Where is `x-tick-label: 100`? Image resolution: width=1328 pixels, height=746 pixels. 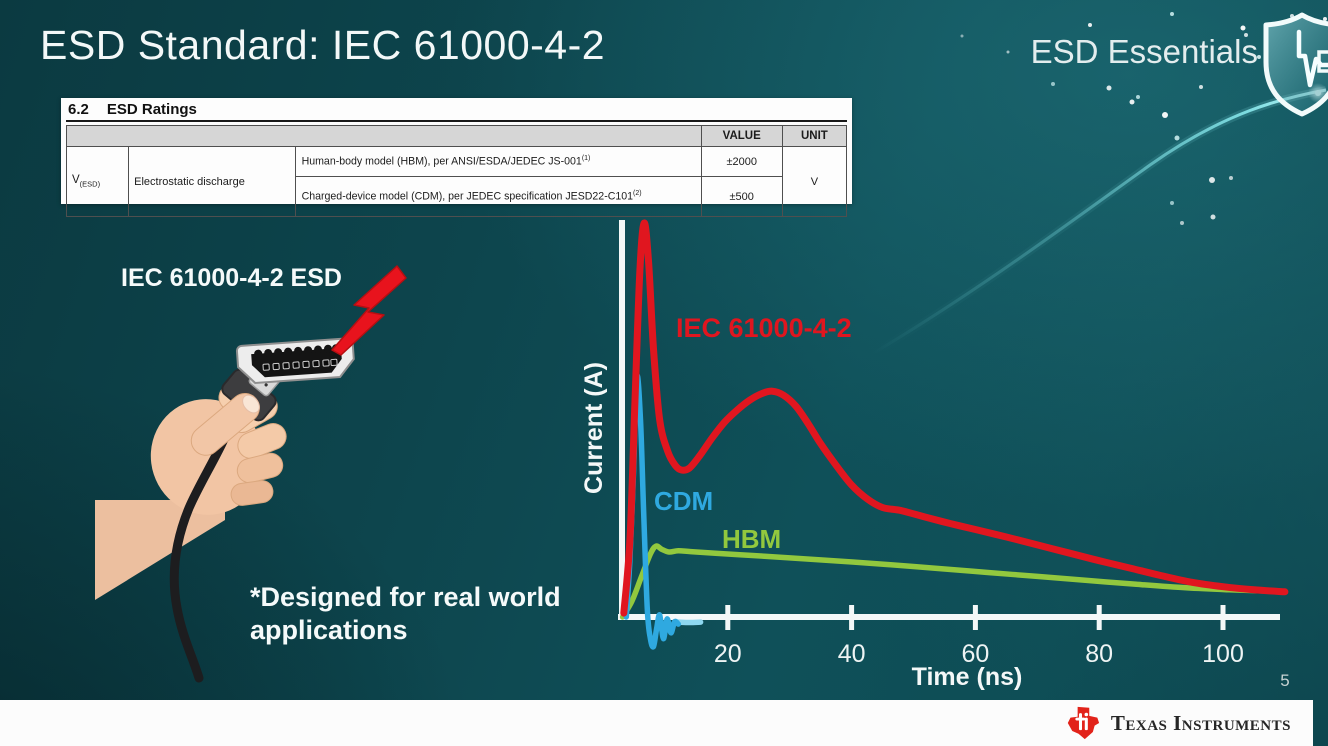 x-tick-label: 100 is located at coordinates (1223, 654).